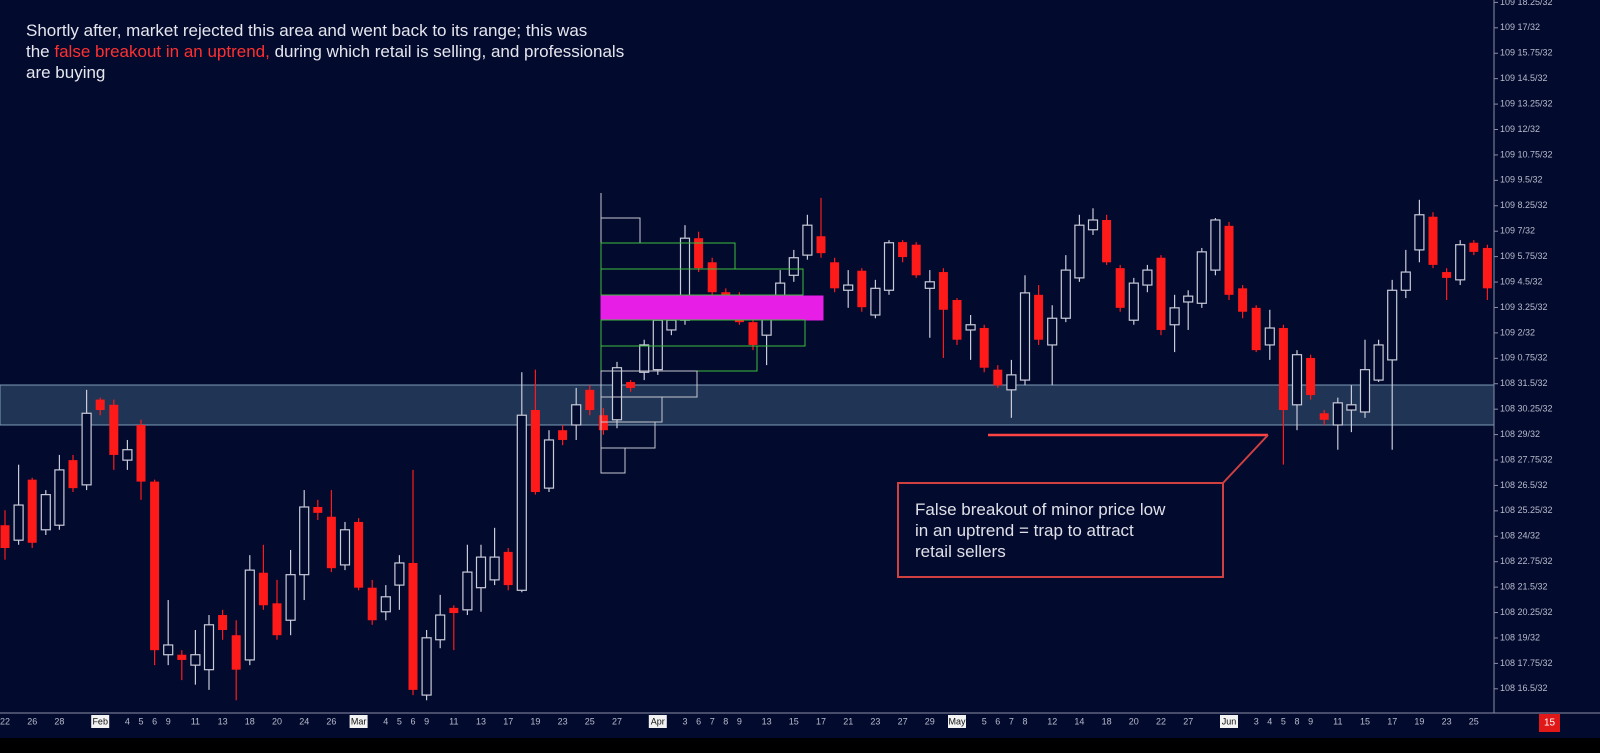 Image resolution: width=1600 pixels, height=753 pixels. Describe the element at coordinates (875, 721) in the screenshot. I see `x-tick-label: 23` at that location.